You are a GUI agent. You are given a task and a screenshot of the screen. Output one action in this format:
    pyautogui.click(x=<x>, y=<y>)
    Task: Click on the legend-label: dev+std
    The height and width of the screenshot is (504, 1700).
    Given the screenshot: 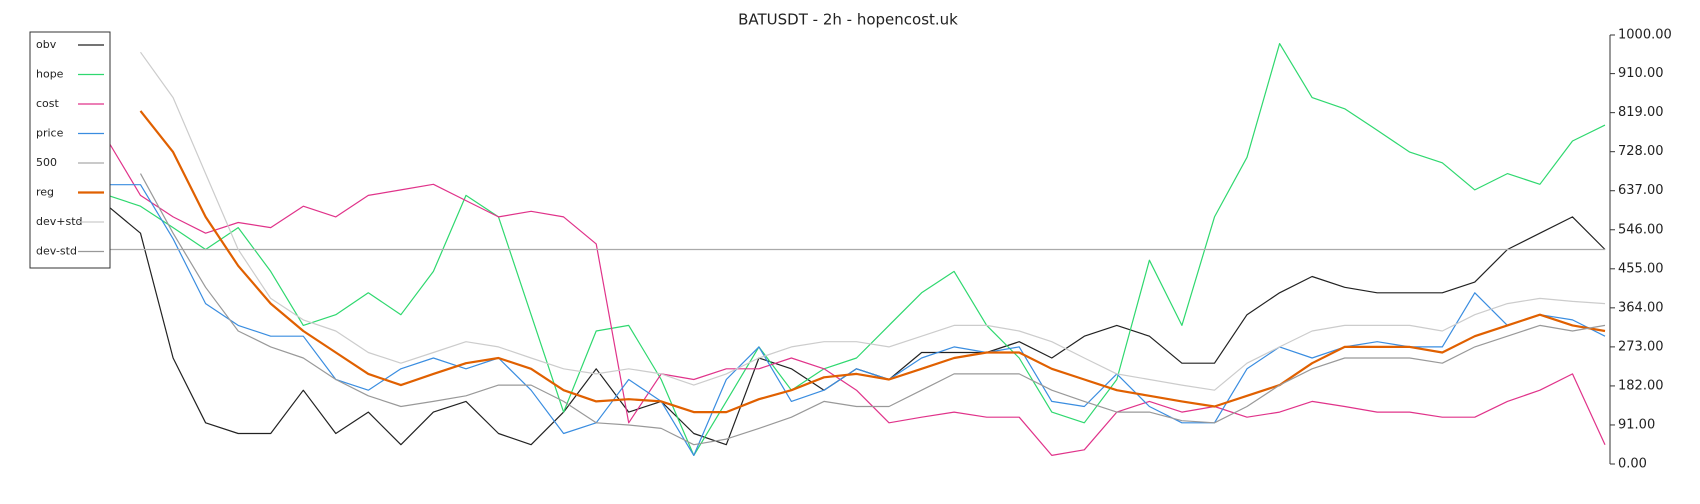 What is the action you would take?
    pyautogui.click(x=59, y=221)
    